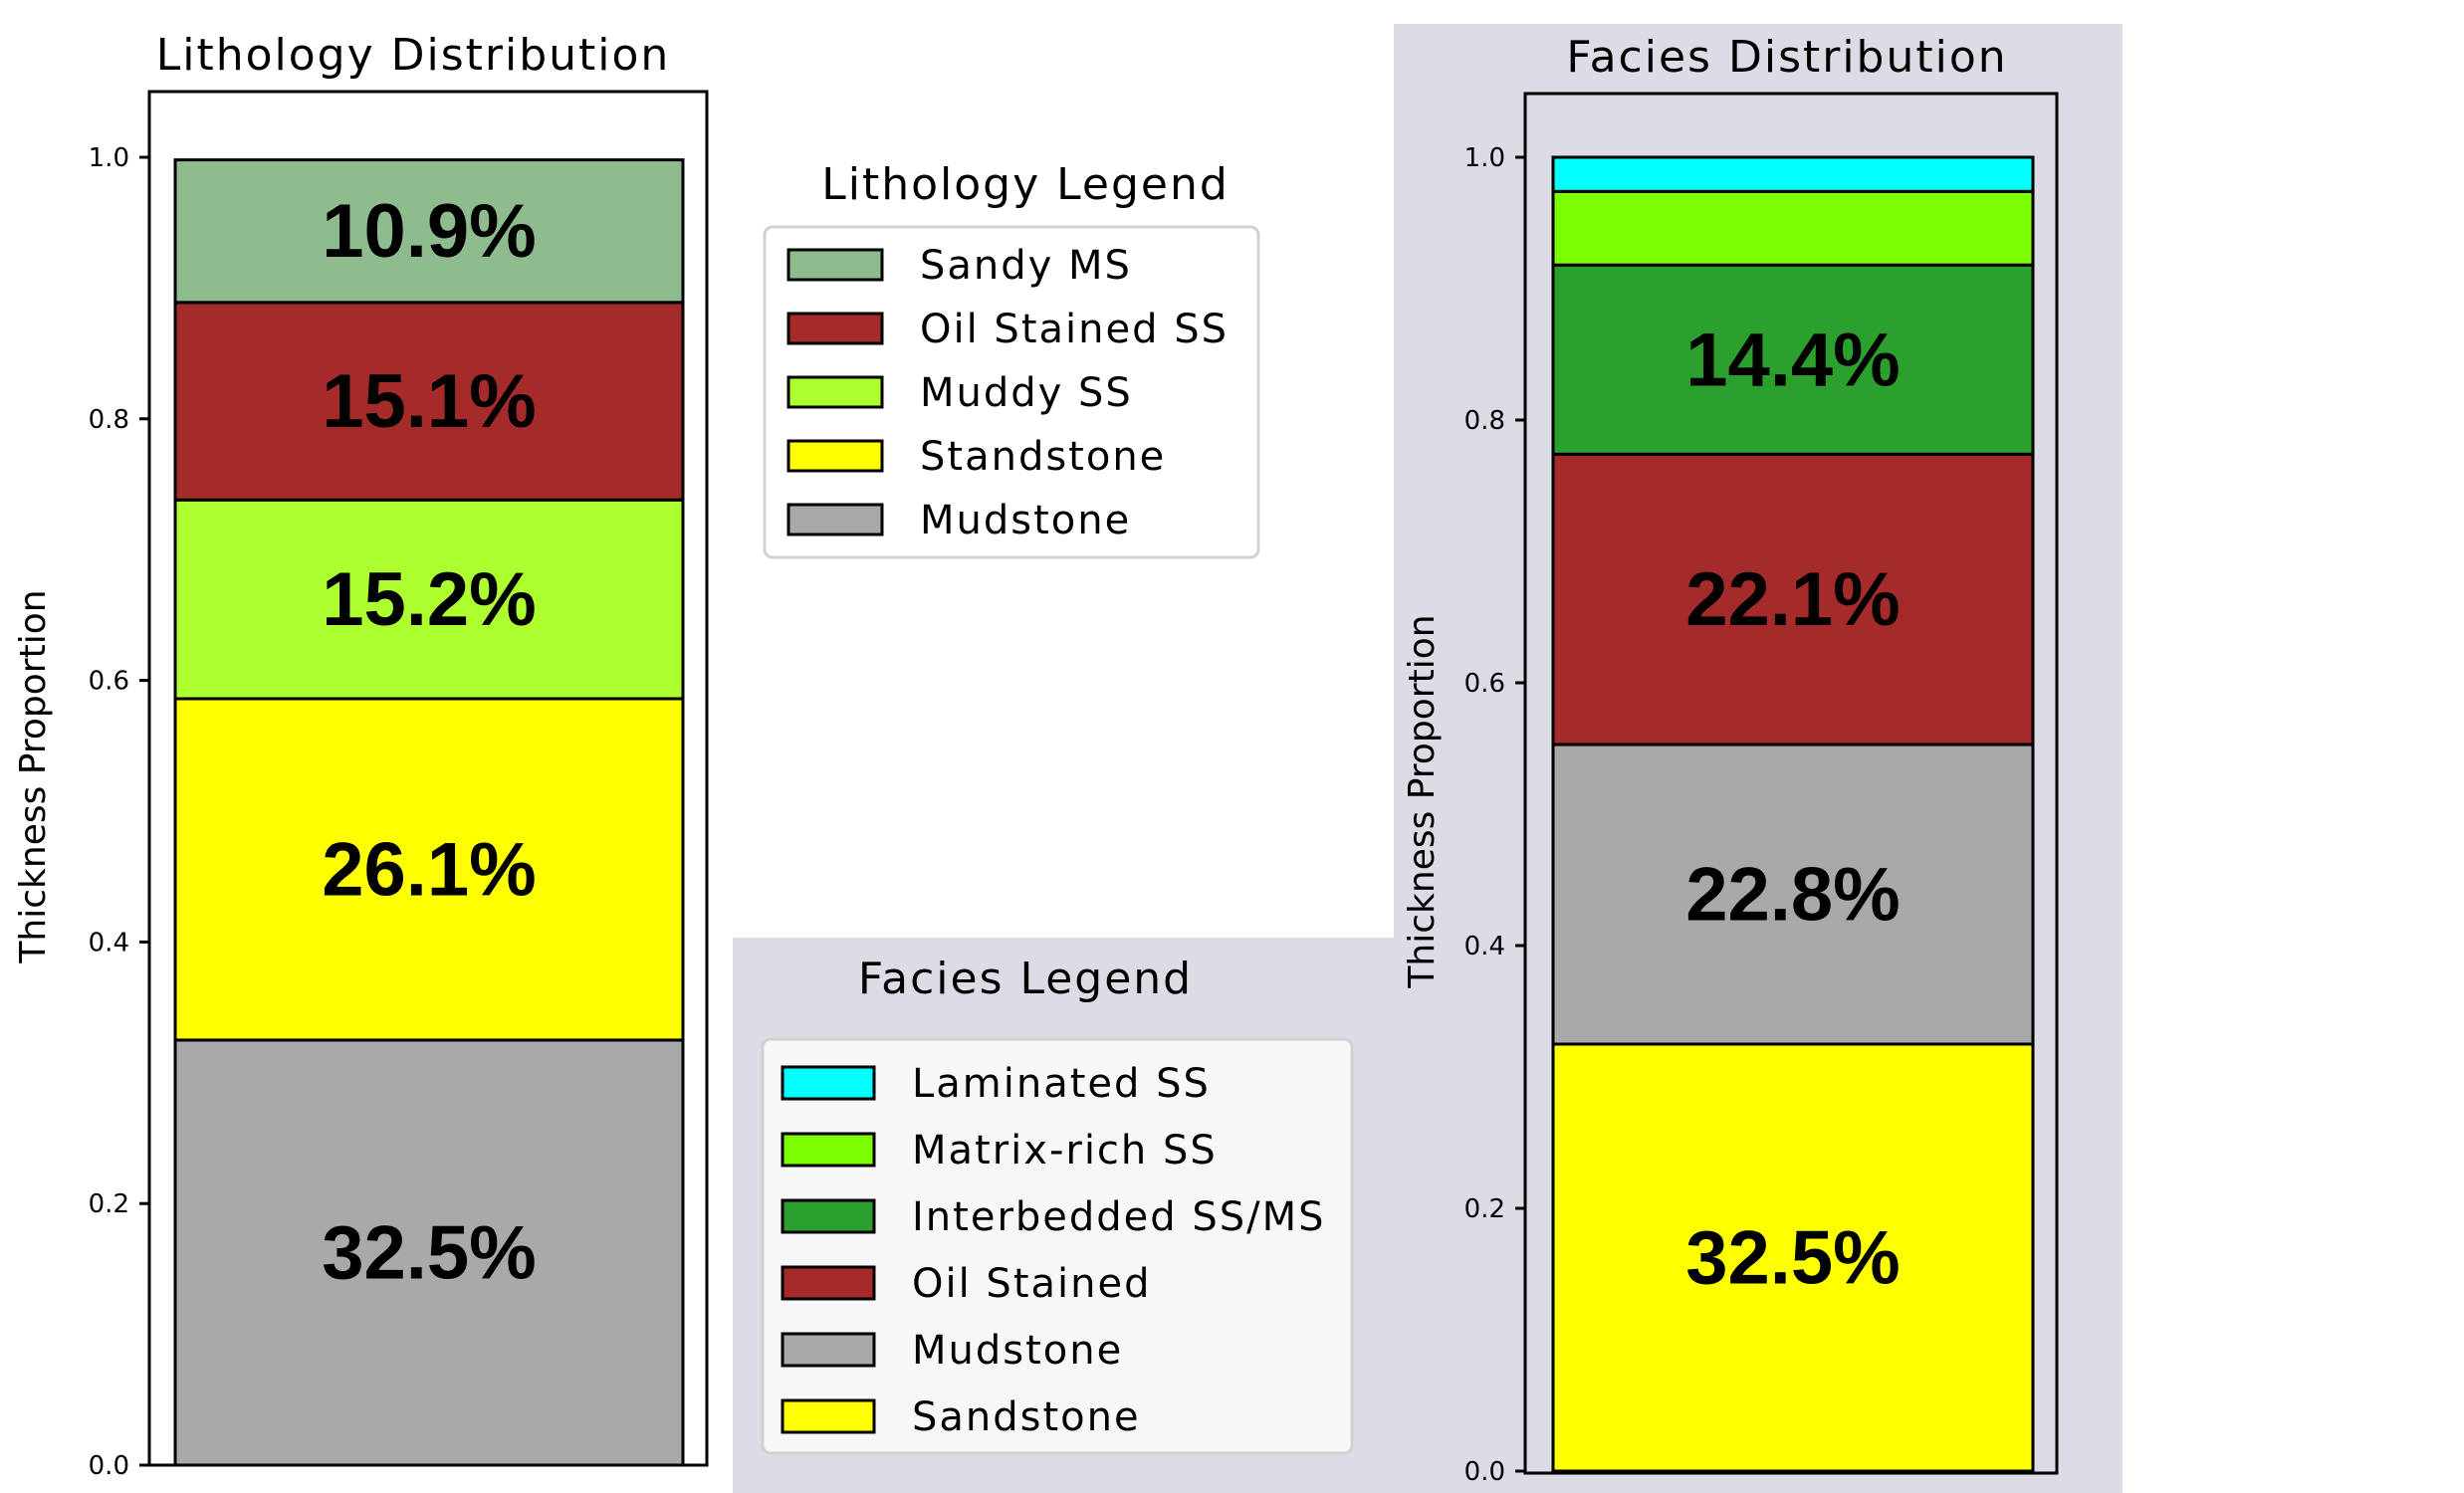 The image size is (2464, 1493). Describe the element at coordinates (1485, 946) in the screenshot. I see `facies-y-tick-label: 0.4` at that location.